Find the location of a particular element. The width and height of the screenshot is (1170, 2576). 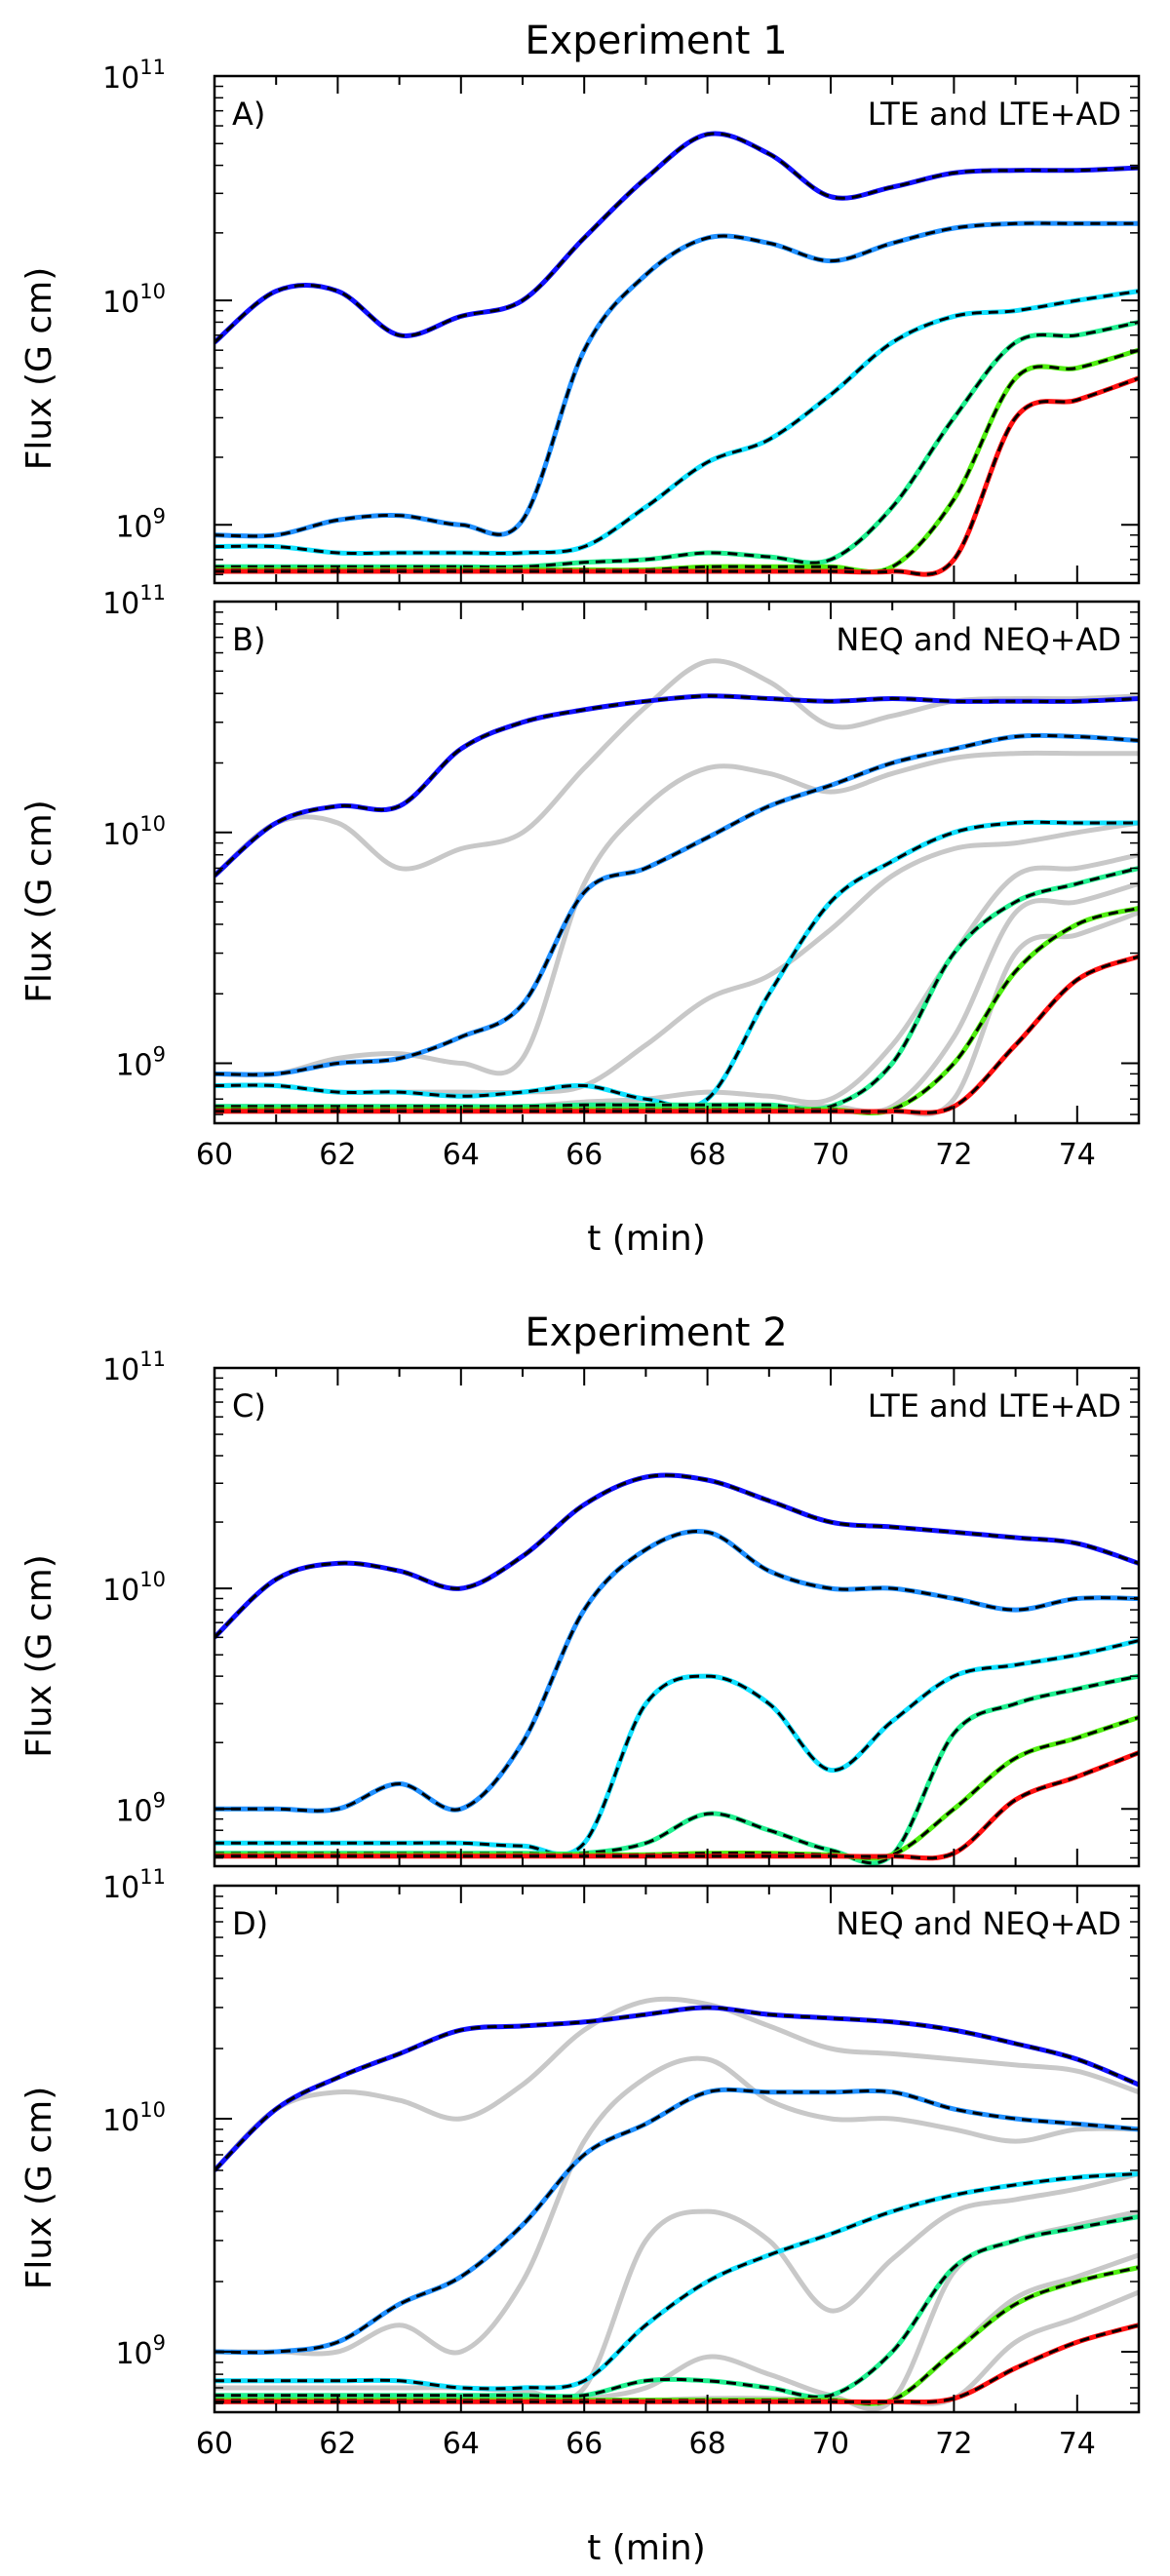

x-axis-label-bottom: t (min) is located at coordinates (646, 2548).